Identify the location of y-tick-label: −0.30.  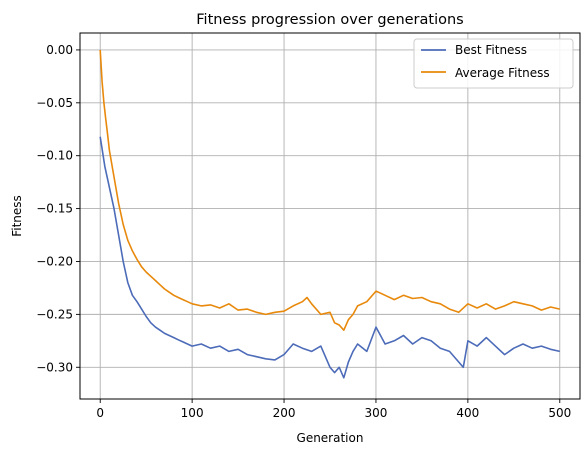
(54, 367).